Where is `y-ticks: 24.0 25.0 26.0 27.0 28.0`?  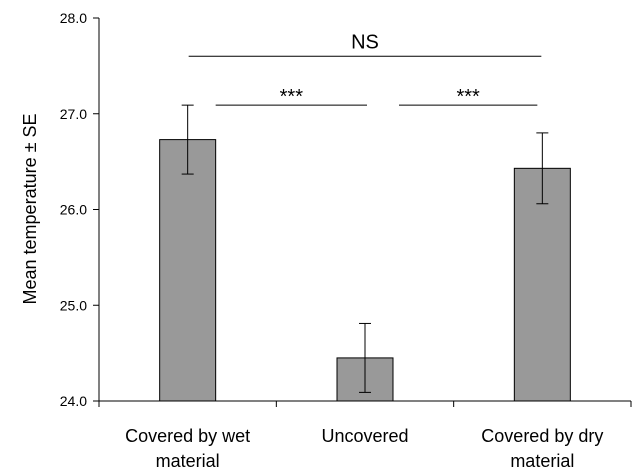 y-ticks: 24.0 25.0 26.0 27.0 28.0 is located at coordinates (79, 209).